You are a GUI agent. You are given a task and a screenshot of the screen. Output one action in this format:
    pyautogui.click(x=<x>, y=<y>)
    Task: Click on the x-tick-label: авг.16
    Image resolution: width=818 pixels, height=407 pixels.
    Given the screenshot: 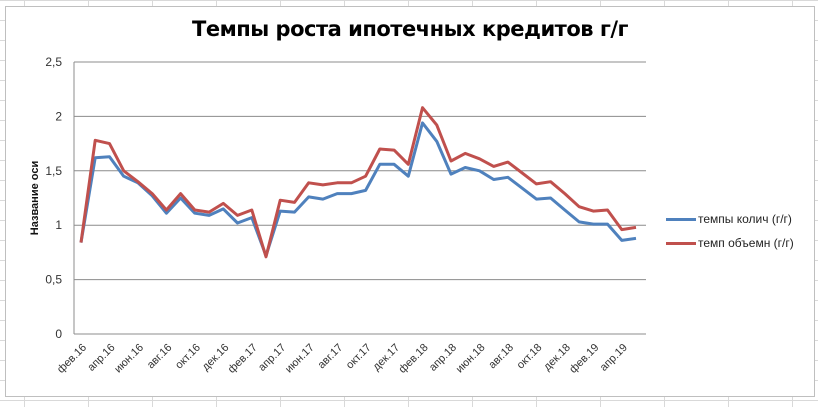 What is the action you would take?
    pyautogui.click(x=160, y=357)
    